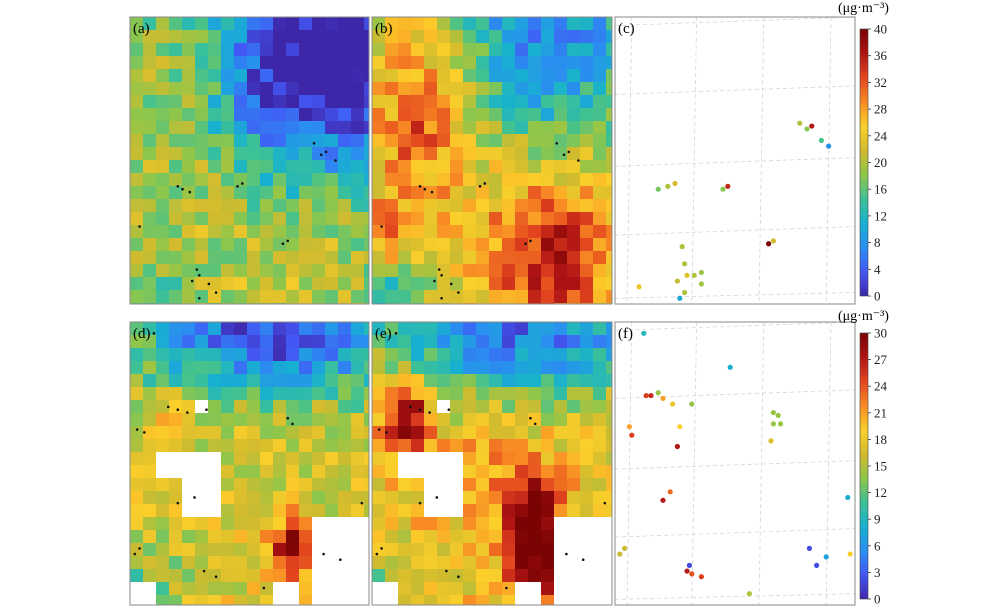 This screenshot has width=1000, height=608. What do you see at coordinates (880, 82) in the screenshot?
I see `colorbar-tick-label: 32` at bounding box center [880, 82].